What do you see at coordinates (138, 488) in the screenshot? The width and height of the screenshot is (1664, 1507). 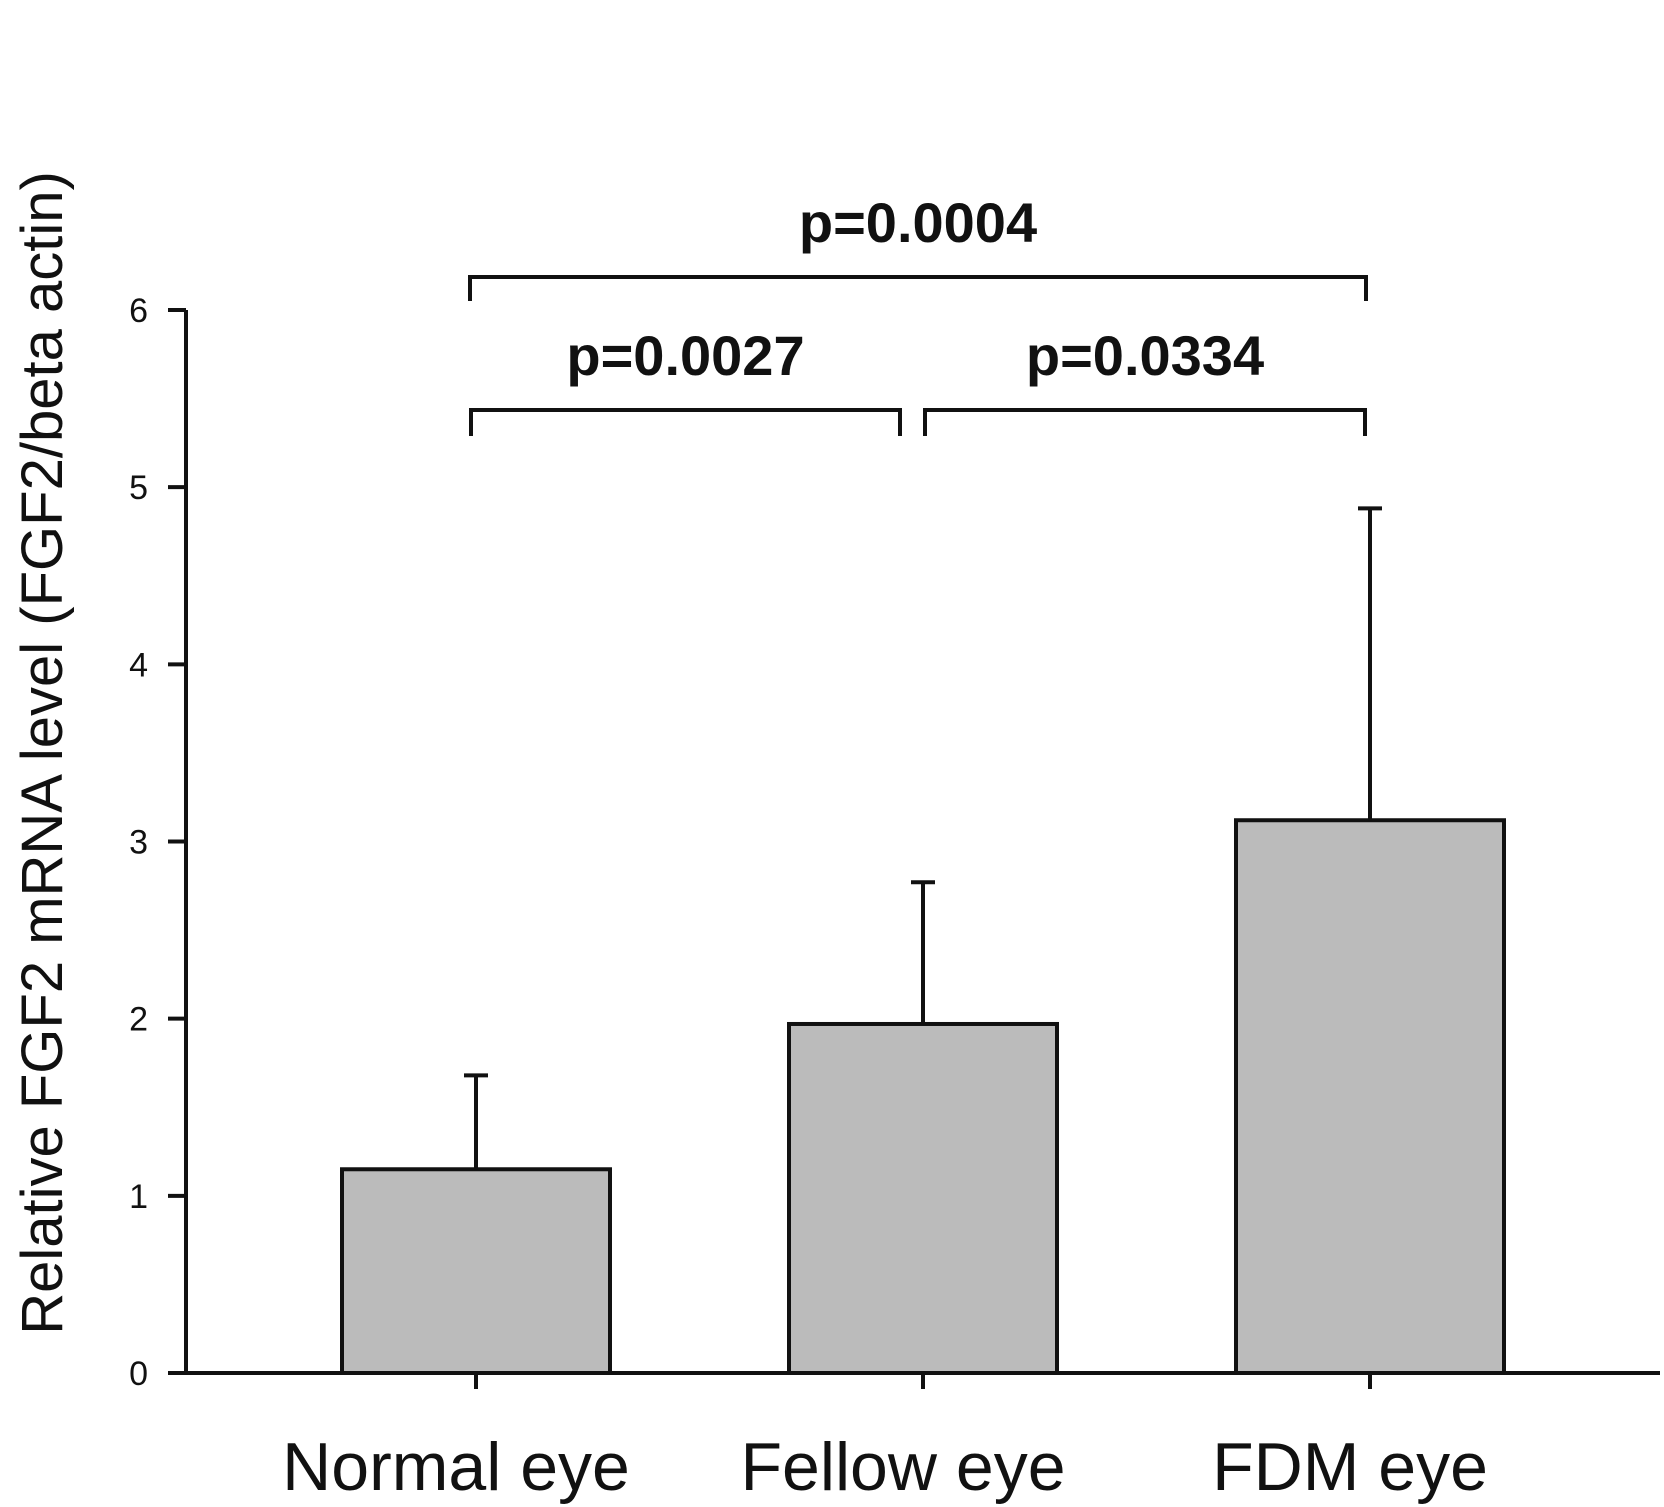 I see `y-tick-label: 5` at bounding box center [138, 488].